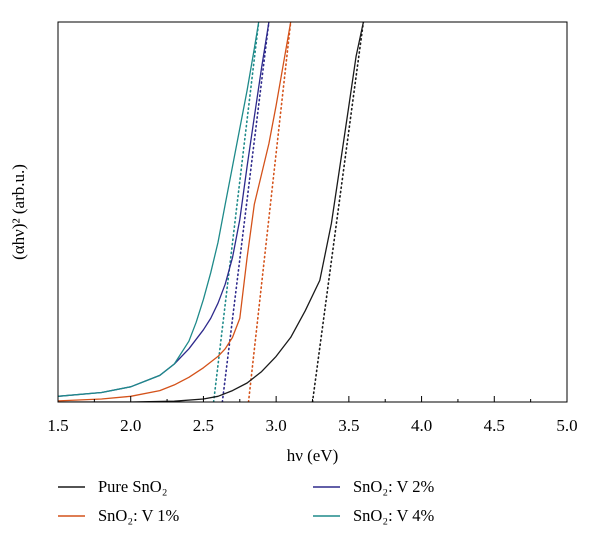 The width and height of the screenshot is (600, 552). I want to click on legend-label-1: Pure SnO₂, so click(132, 486).